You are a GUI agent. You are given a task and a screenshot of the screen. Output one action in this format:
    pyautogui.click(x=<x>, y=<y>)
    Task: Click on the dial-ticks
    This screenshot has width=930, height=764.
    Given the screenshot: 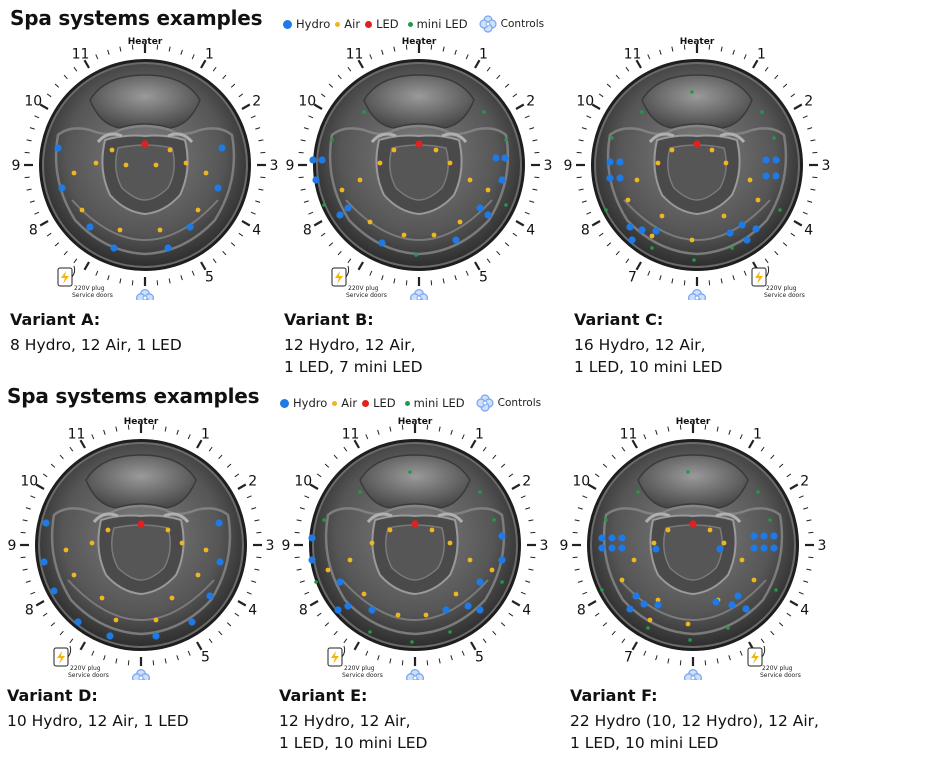 What is the action you would take?
    pyautogui.click(x=697, y=165)
    